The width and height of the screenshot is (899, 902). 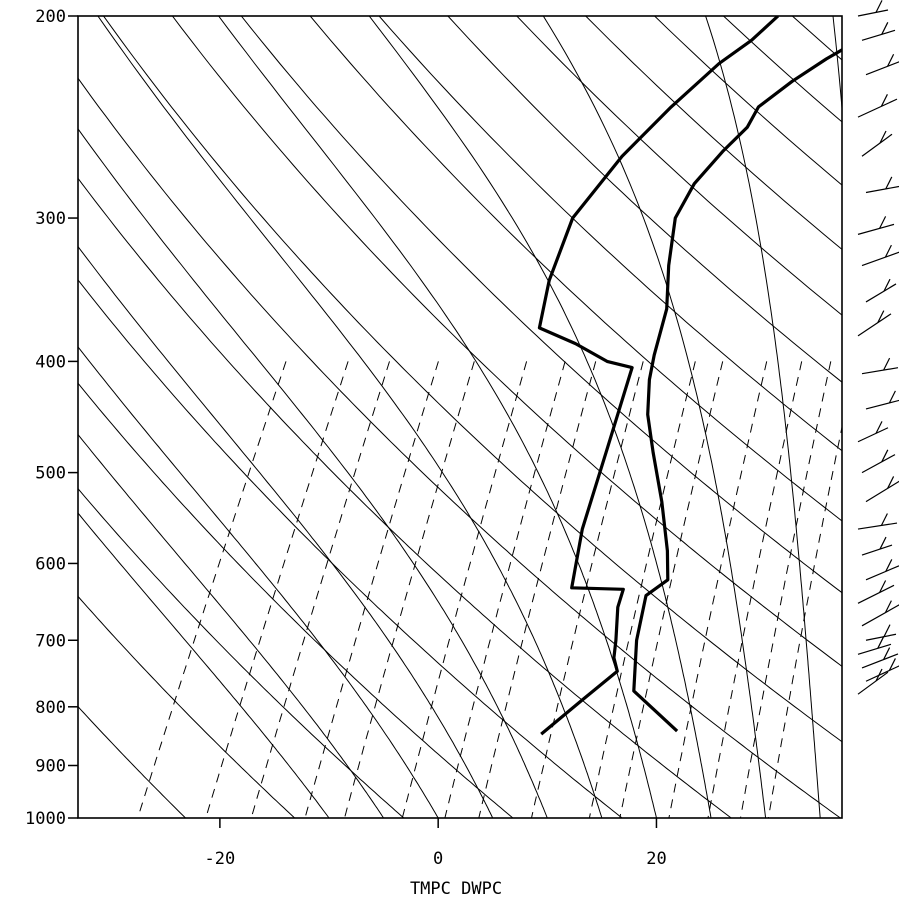 I want to click on y-tick-label: 500, so click(x=50, y=474).